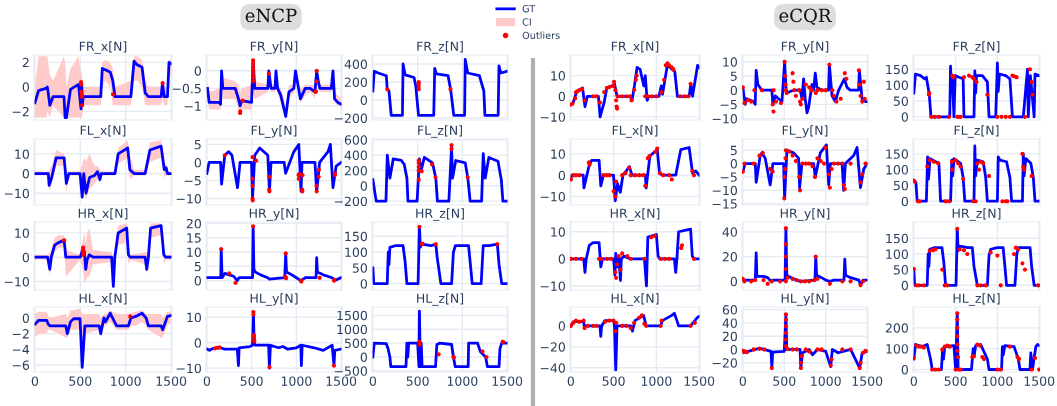 This screenshot has width=1057, height=406. Describe the element at coordinates (440, 299) in the screenshot. I see `chart-title: HL_z[N]` at that location.